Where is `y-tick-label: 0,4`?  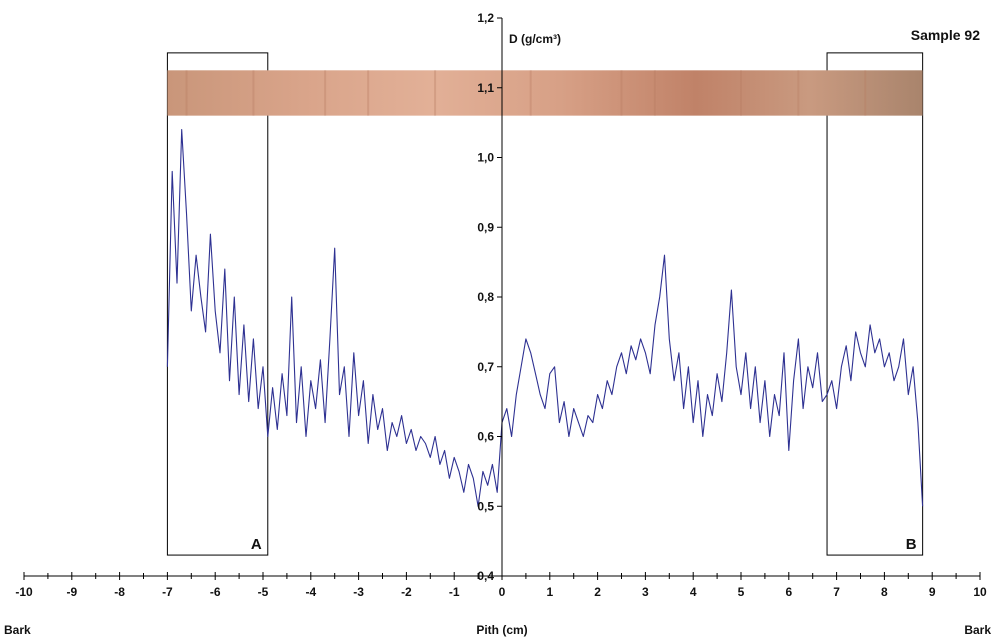 y-tick-label: 0,4 is located at coordinates (485, 576).